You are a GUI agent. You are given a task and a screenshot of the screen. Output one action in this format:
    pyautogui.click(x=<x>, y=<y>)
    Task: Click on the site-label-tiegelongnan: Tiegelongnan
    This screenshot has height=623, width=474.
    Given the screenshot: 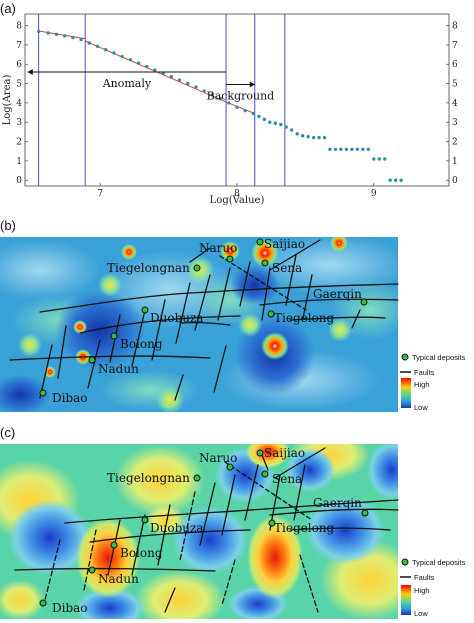 What is the action you would take?
    pyautogui.click(x=148, y=268)
    